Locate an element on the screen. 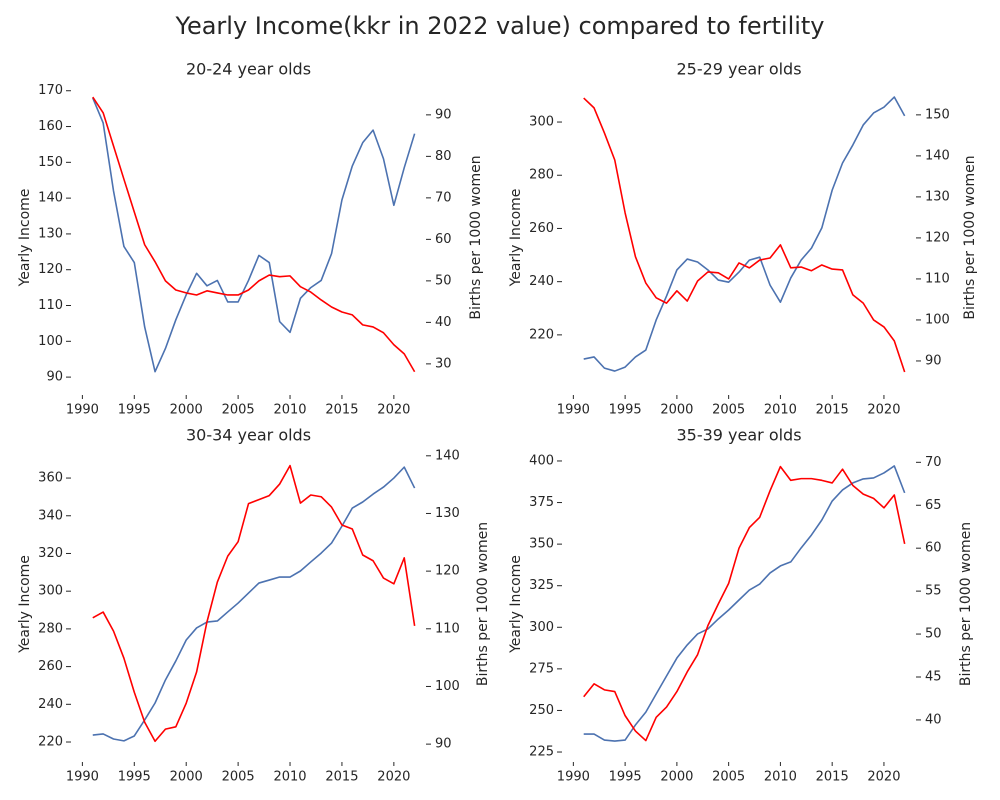  y2-tick-label: 60 is located at coordinates (933, 548).